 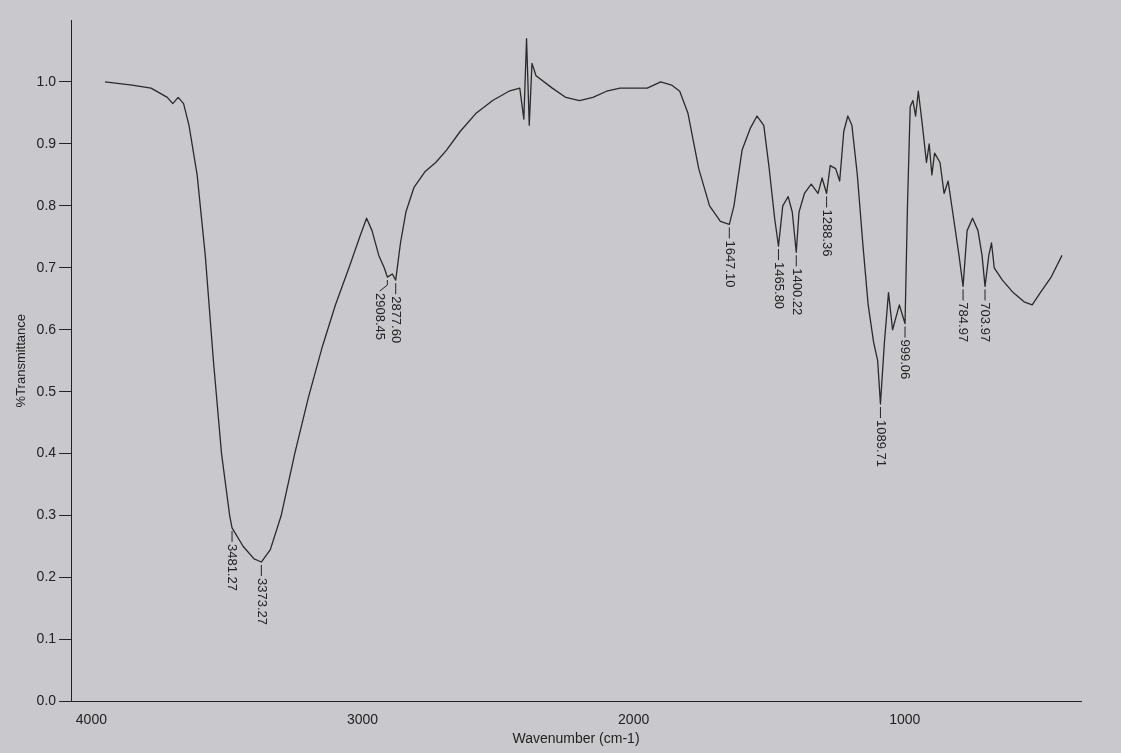 What do you see at coordinates (46, 204) in the screenshot?
I see `y-tick-label: 0.8` at bounding box center [46, 204].